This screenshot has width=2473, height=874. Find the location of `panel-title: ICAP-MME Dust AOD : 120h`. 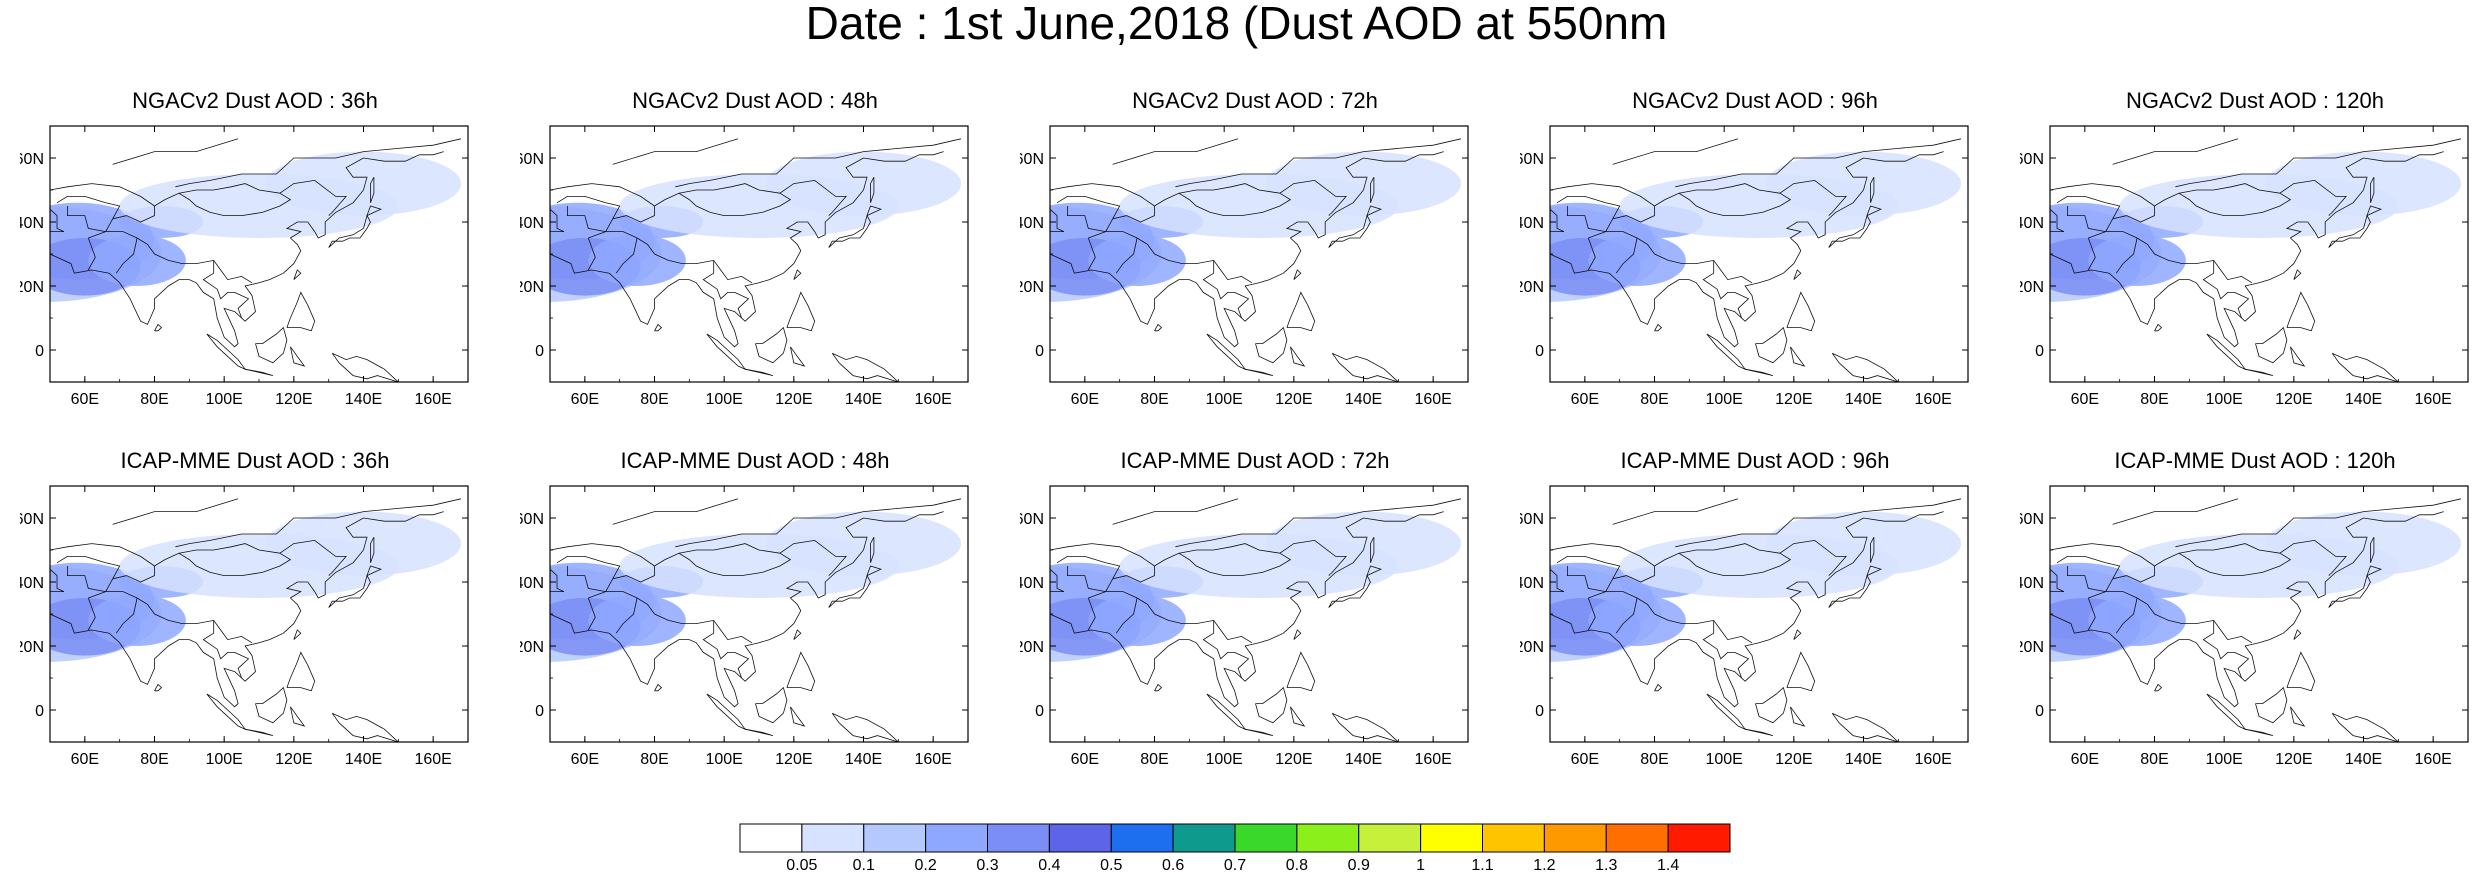

panel-title: ICAP-MME Dust AOD : 120h is located at coordinates (2255, 460).